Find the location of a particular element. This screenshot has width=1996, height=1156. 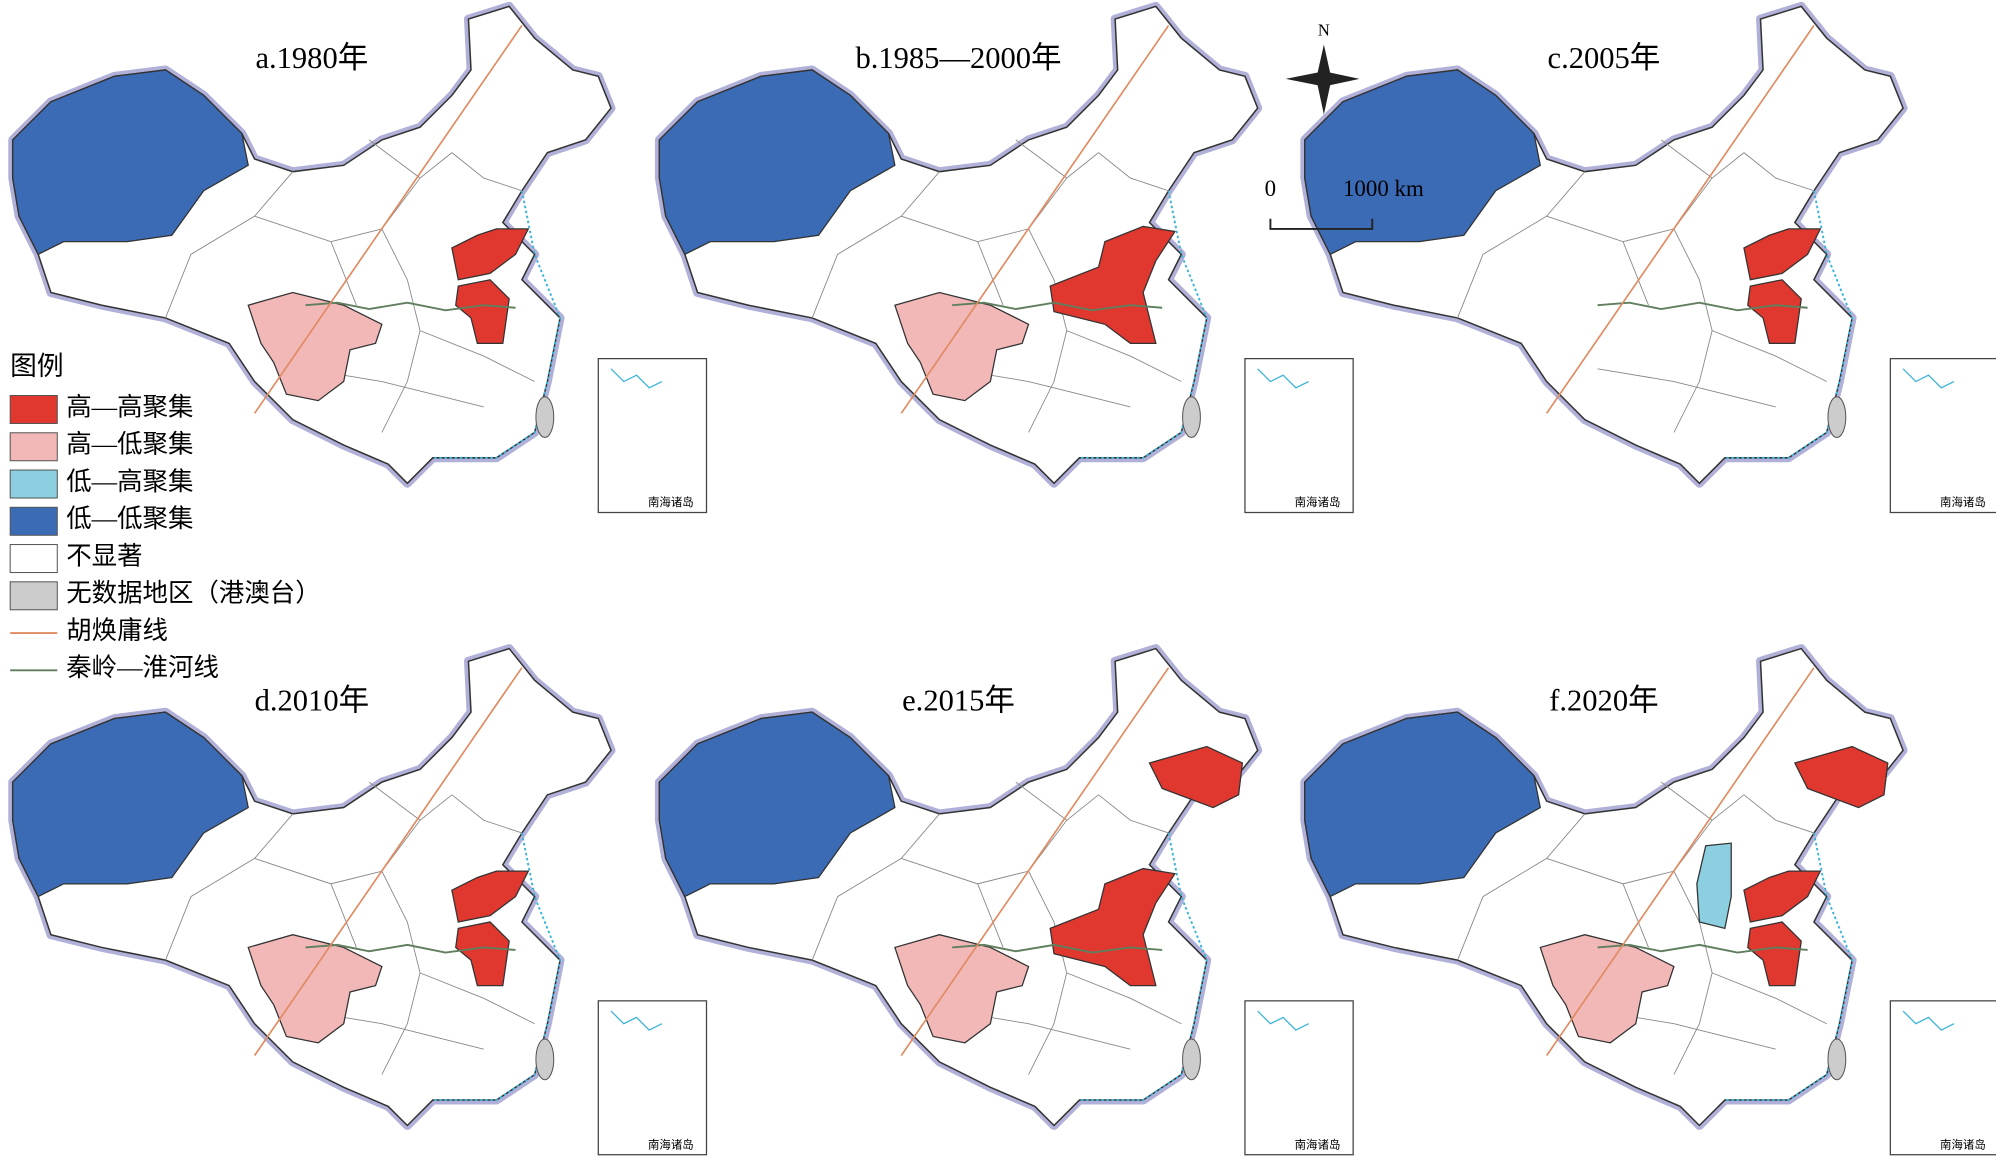

scale-start: 0 is located at coordinates (1270, 188).